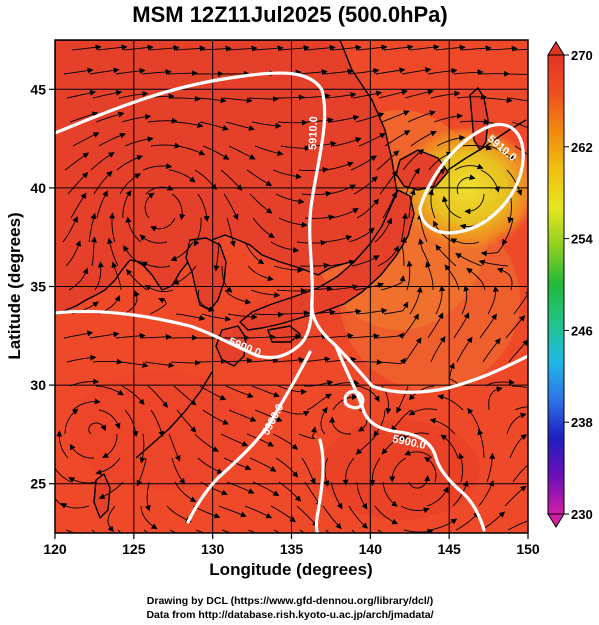 The width and height of the screenshot is (599, 625). I want to click on y-tick-label: 25, so click(38, 484).